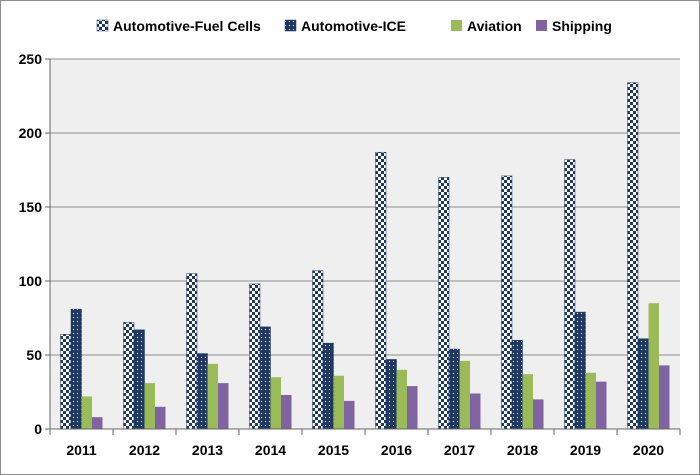 The image size is (700, 475). Describe the element at coordinates (31, 207) in the screenshot. I see `y-tick-label: 150` at that location.